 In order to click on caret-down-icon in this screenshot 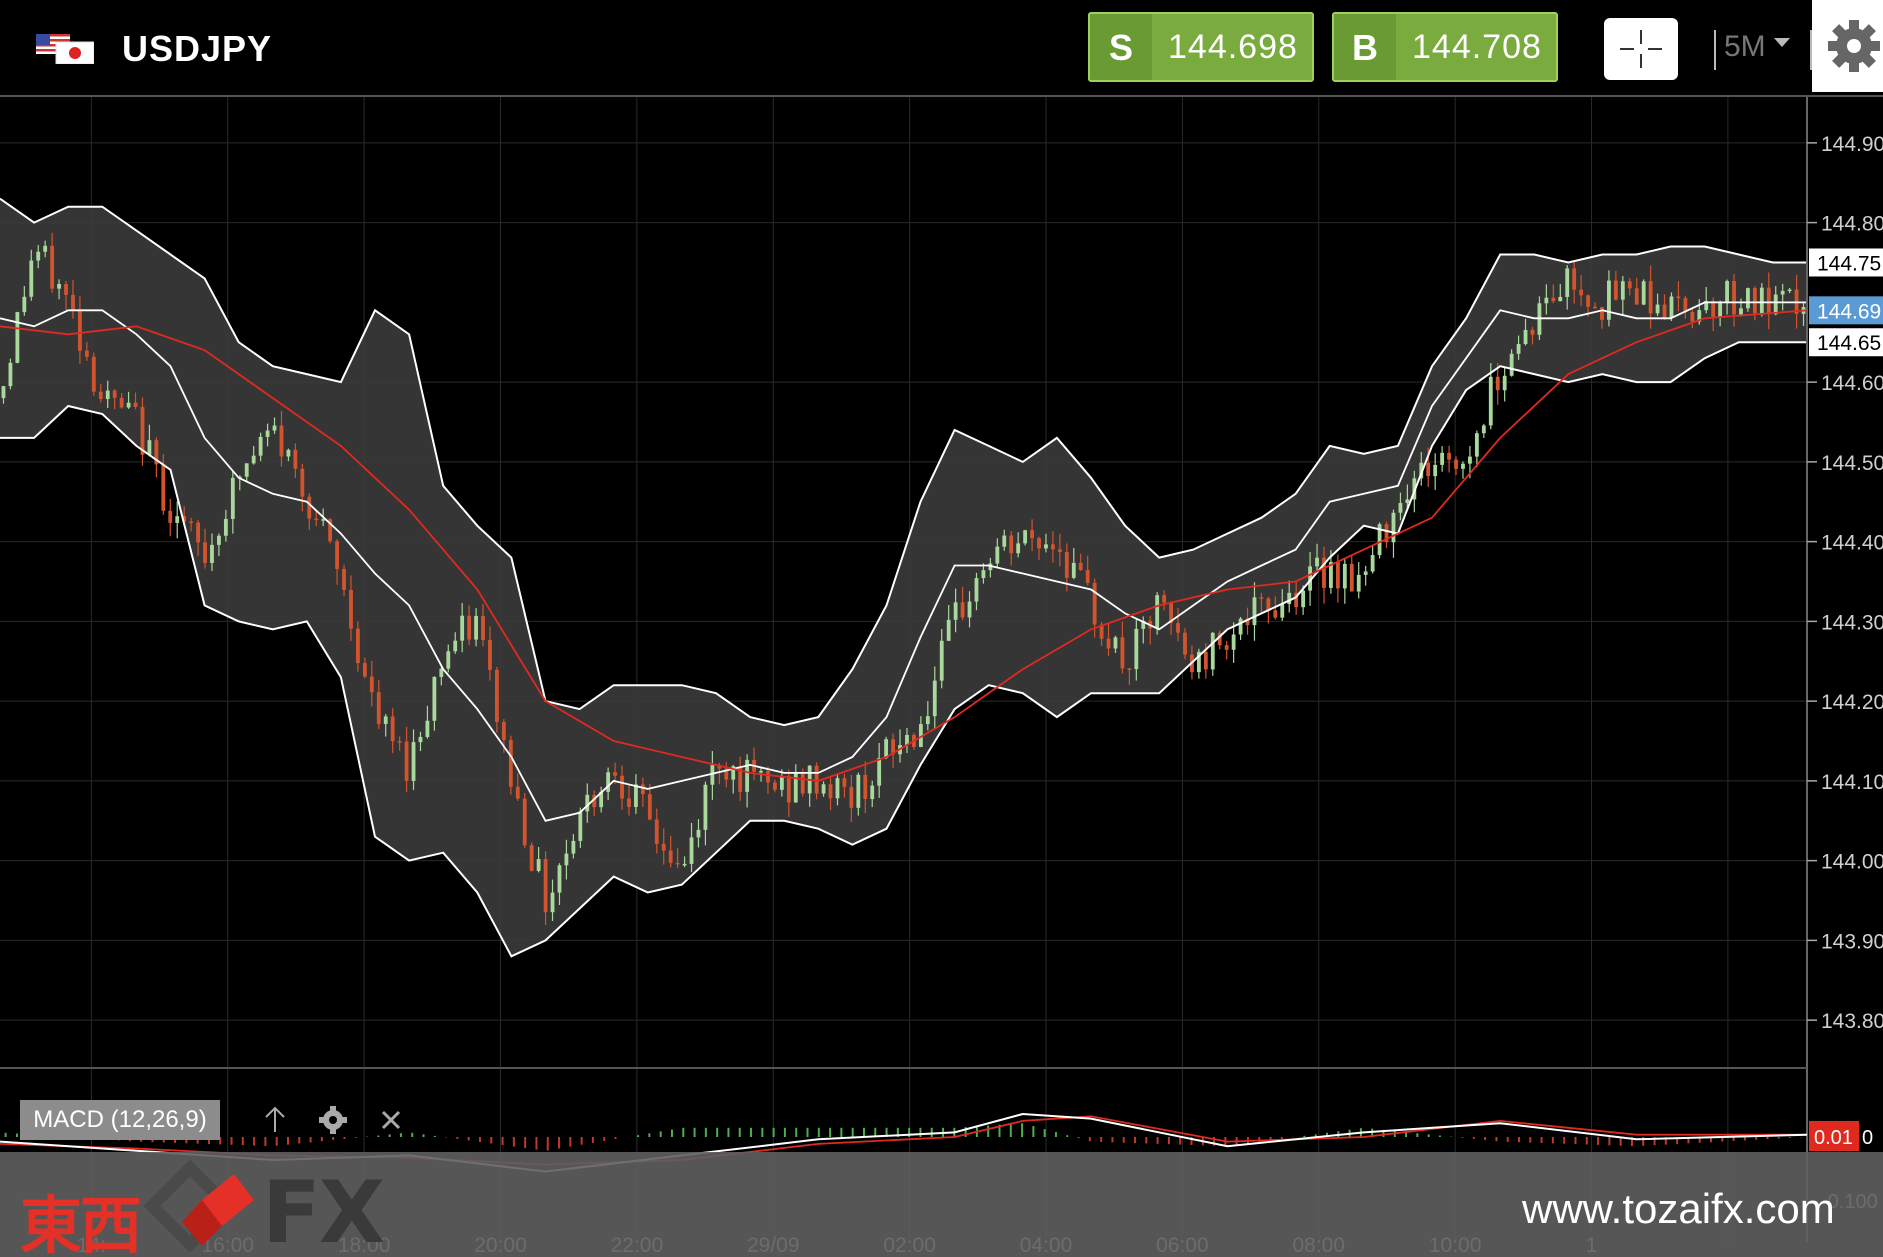, I will do `click(1782, 42)`.